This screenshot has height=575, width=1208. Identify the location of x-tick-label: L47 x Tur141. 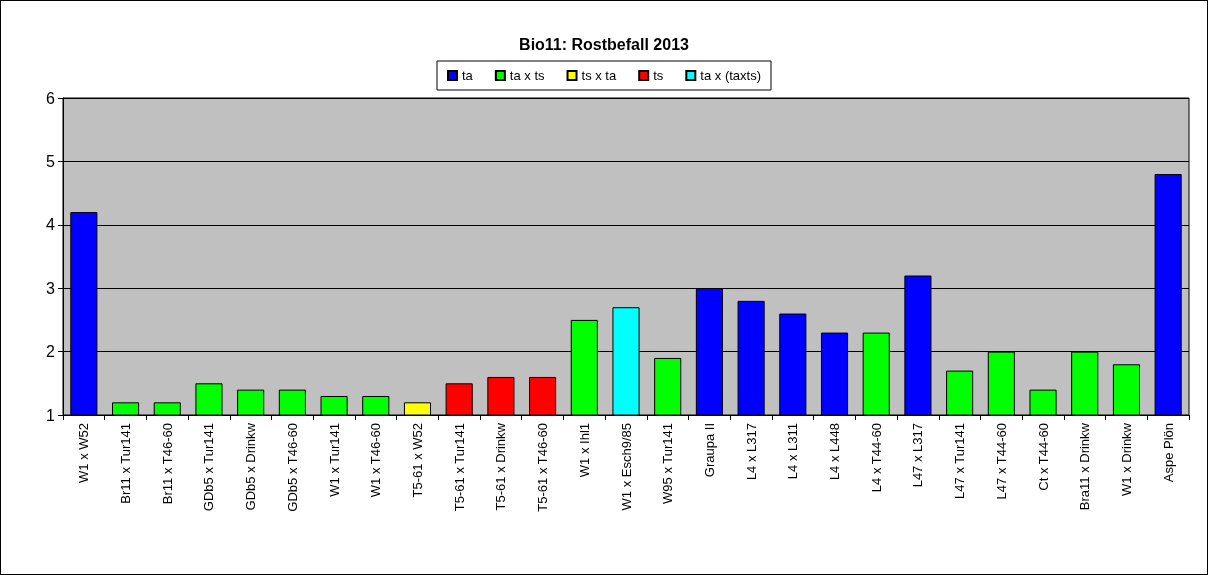
(960, 461).